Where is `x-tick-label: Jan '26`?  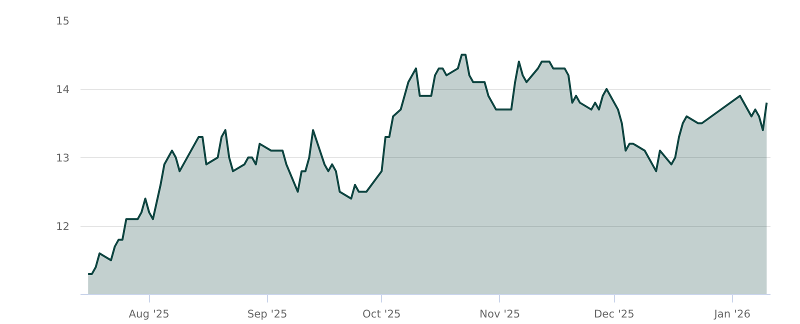 x-tick-label: Jan '26 is located at coordinates (732, 314).